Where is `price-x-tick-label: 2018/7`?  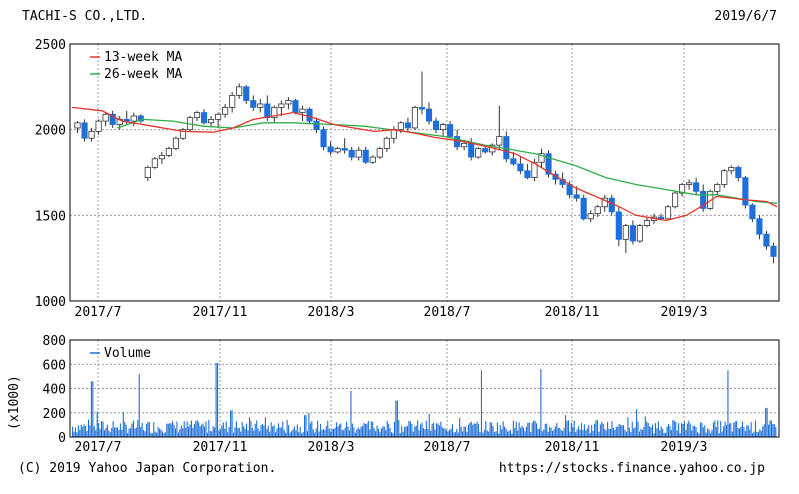 price-x-tick-label: 2018/7 is located at coordinates (447, 312).